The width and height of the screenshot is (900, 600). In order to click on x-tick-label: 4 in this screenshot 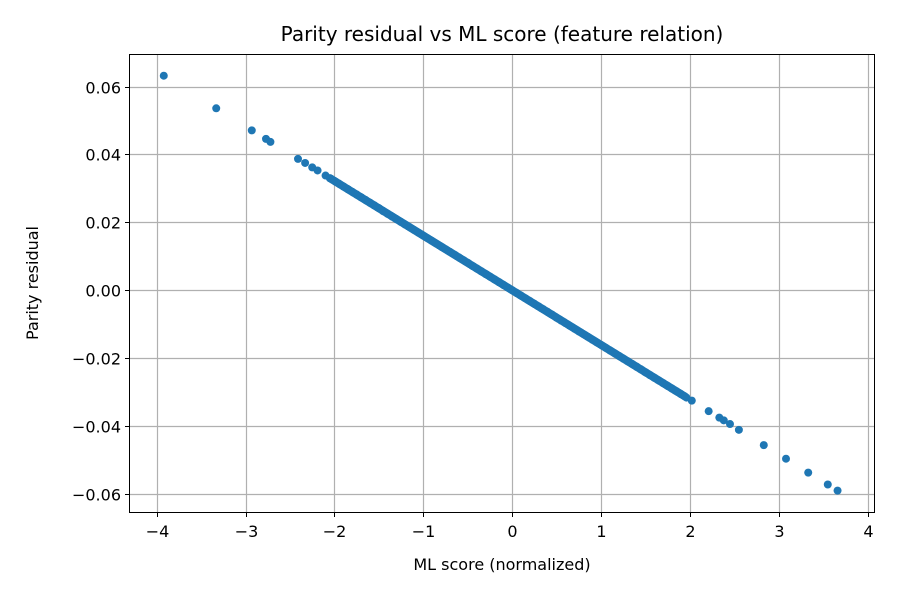, I will do `click(868, 531)`.